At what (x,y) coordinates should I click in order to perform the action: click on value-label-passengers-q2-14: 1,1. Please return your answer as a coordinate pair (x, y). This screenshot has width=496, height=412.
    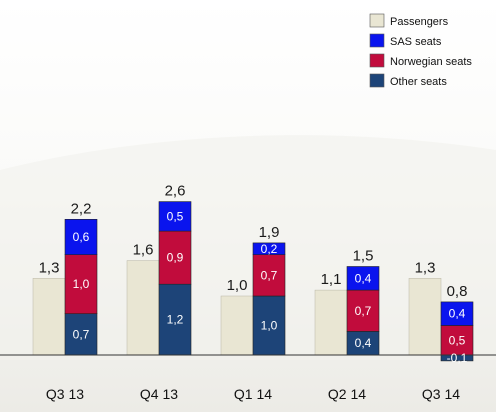
    Looking at the image, I should click on (331, 279).